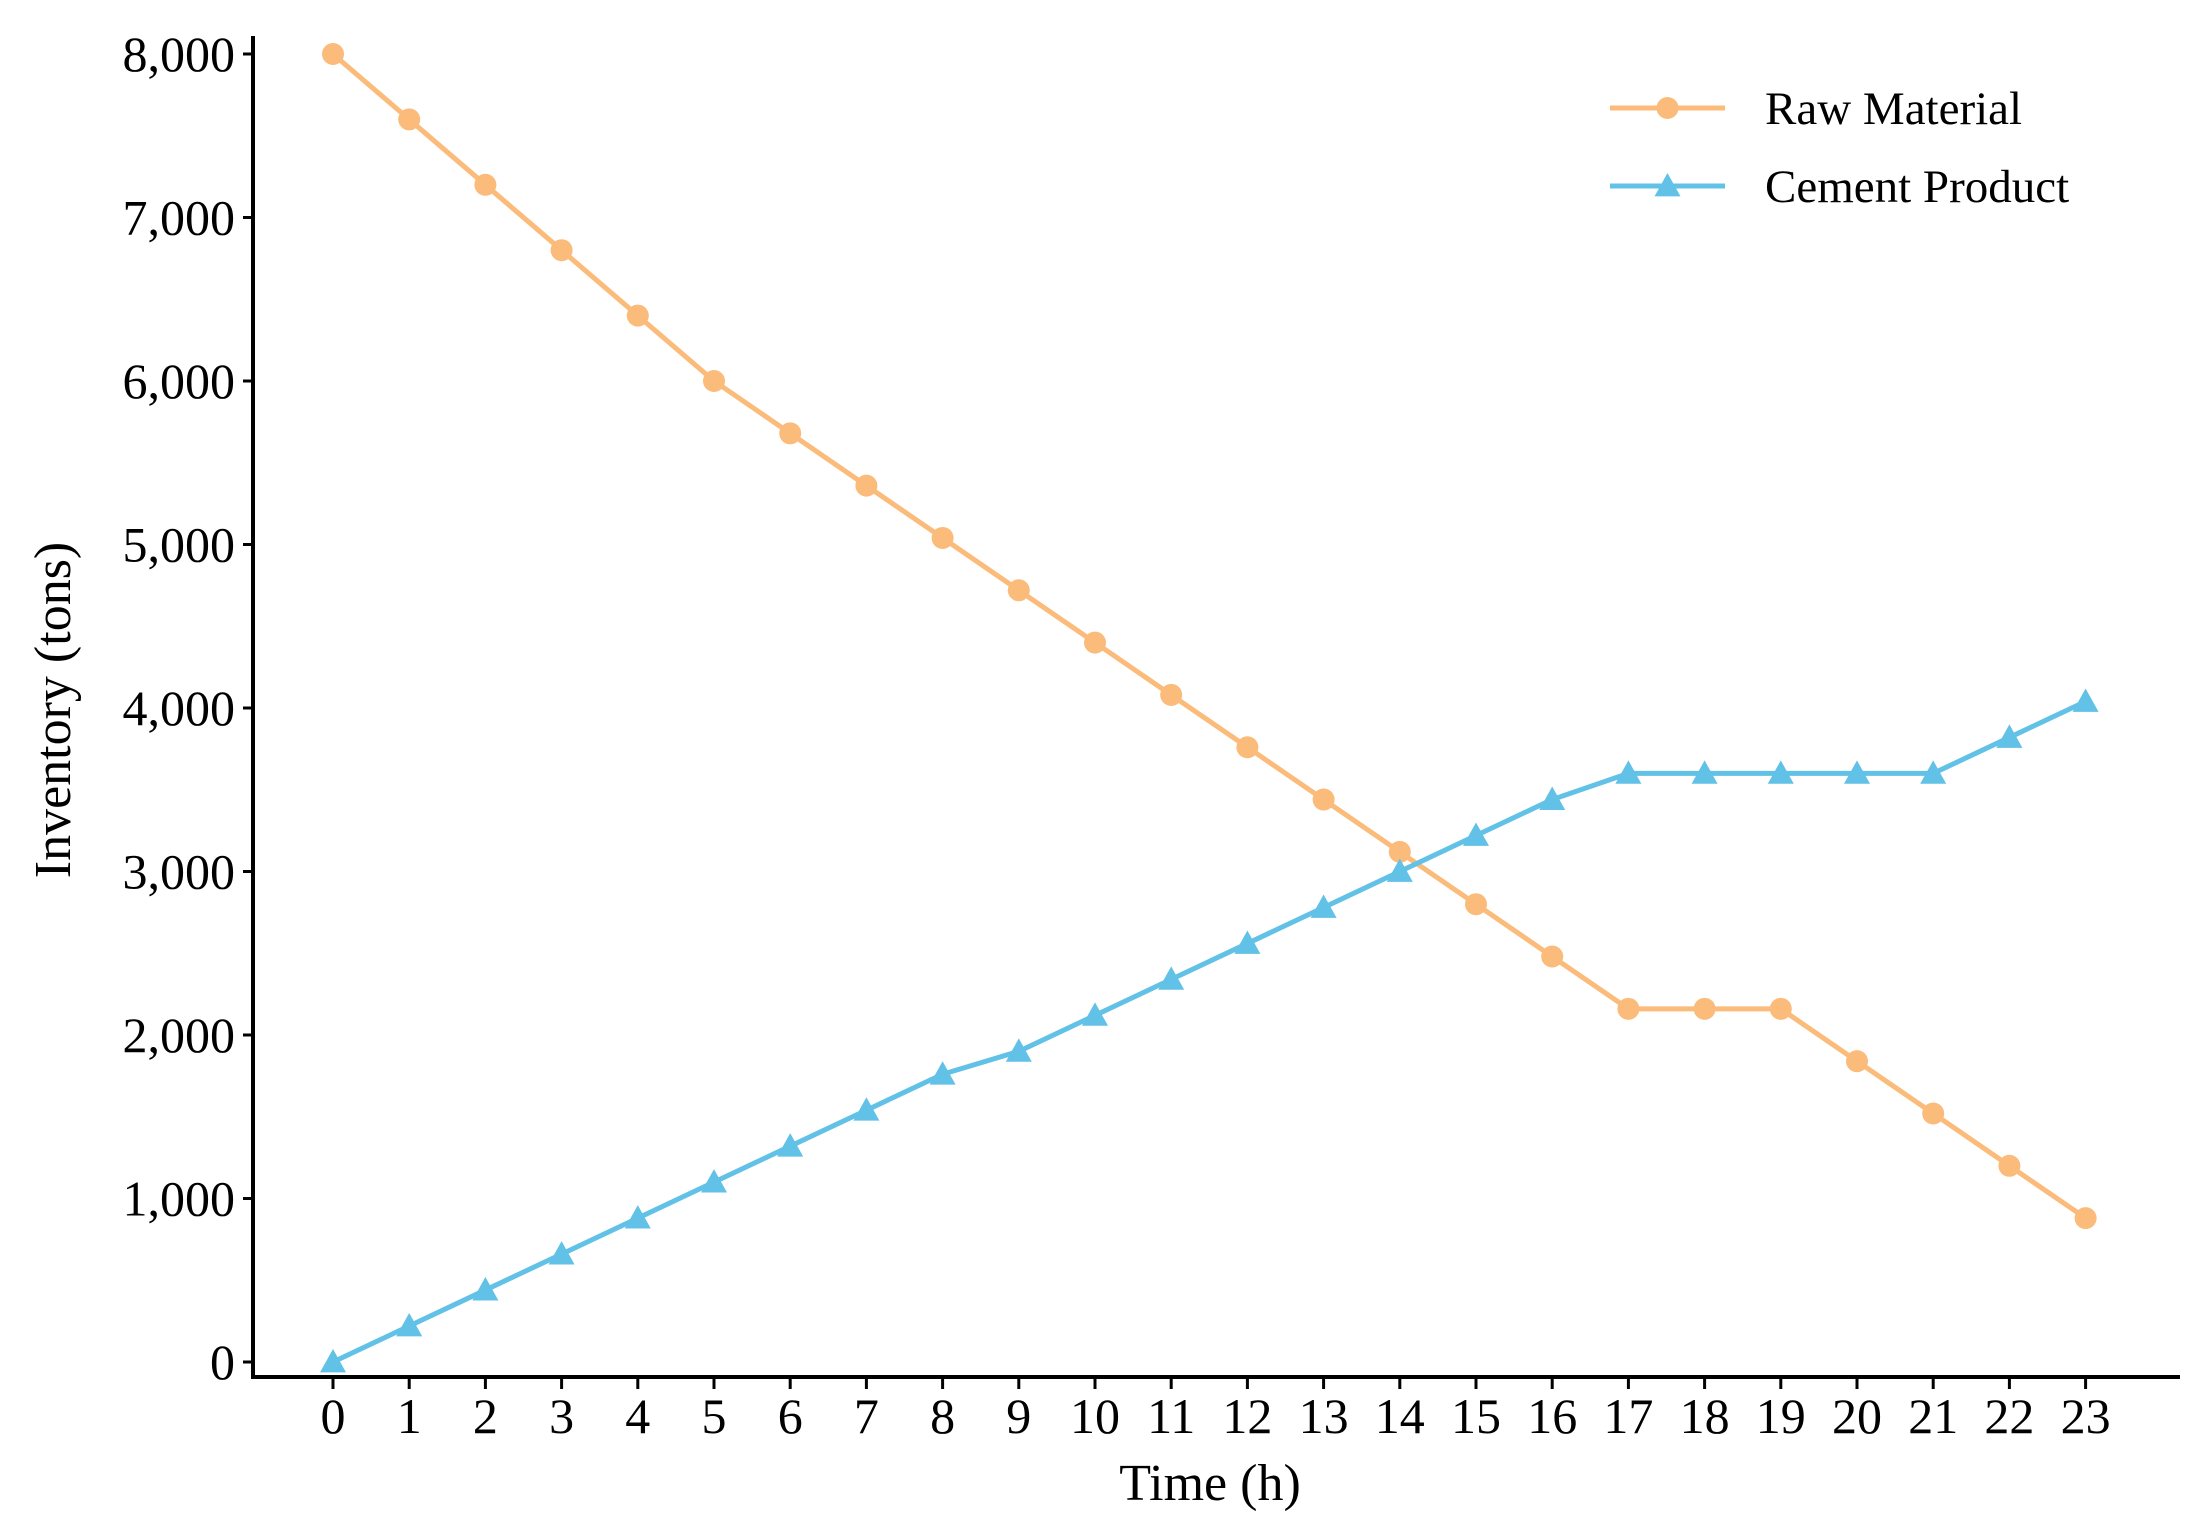  I want to click on x-tick-label: 17, so click(1628, 1416).